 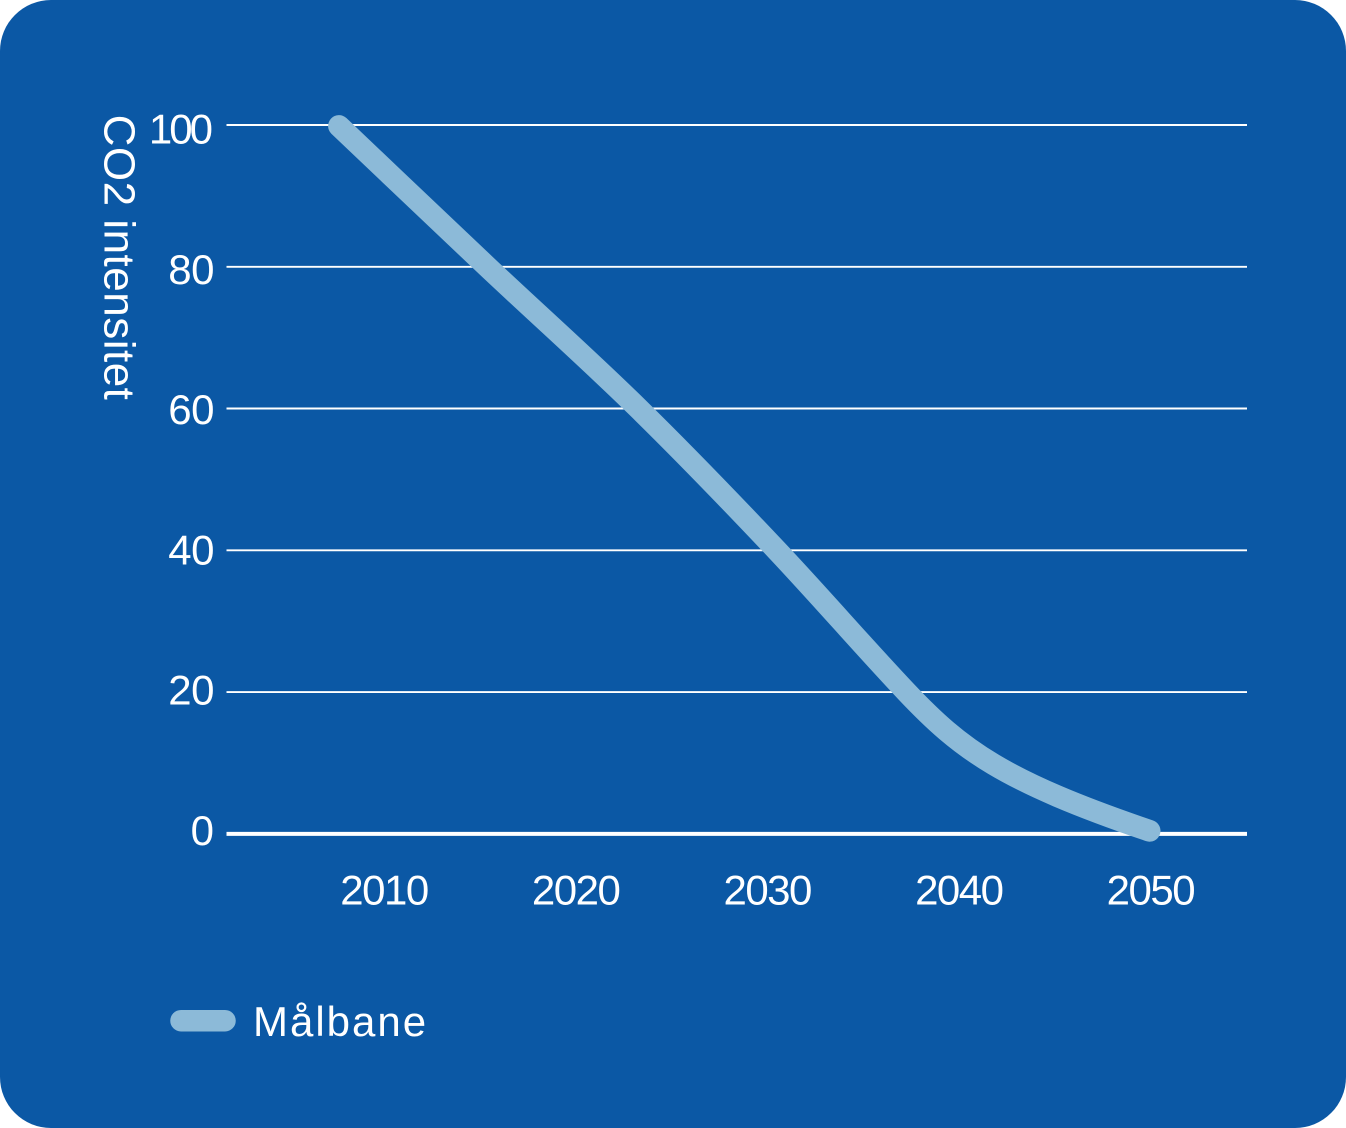 I want to click on svg-text: 2040, so click(x=959, y=890).